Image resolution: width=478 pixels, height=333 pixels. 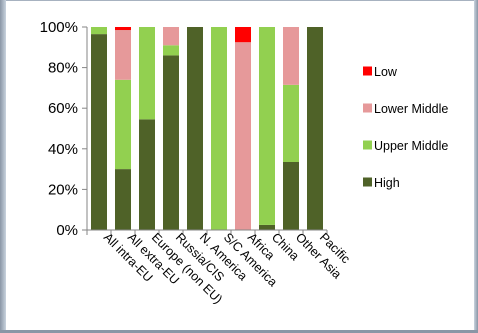 I want to click on y-tick-label: 20%, so click(x=63, y=189).